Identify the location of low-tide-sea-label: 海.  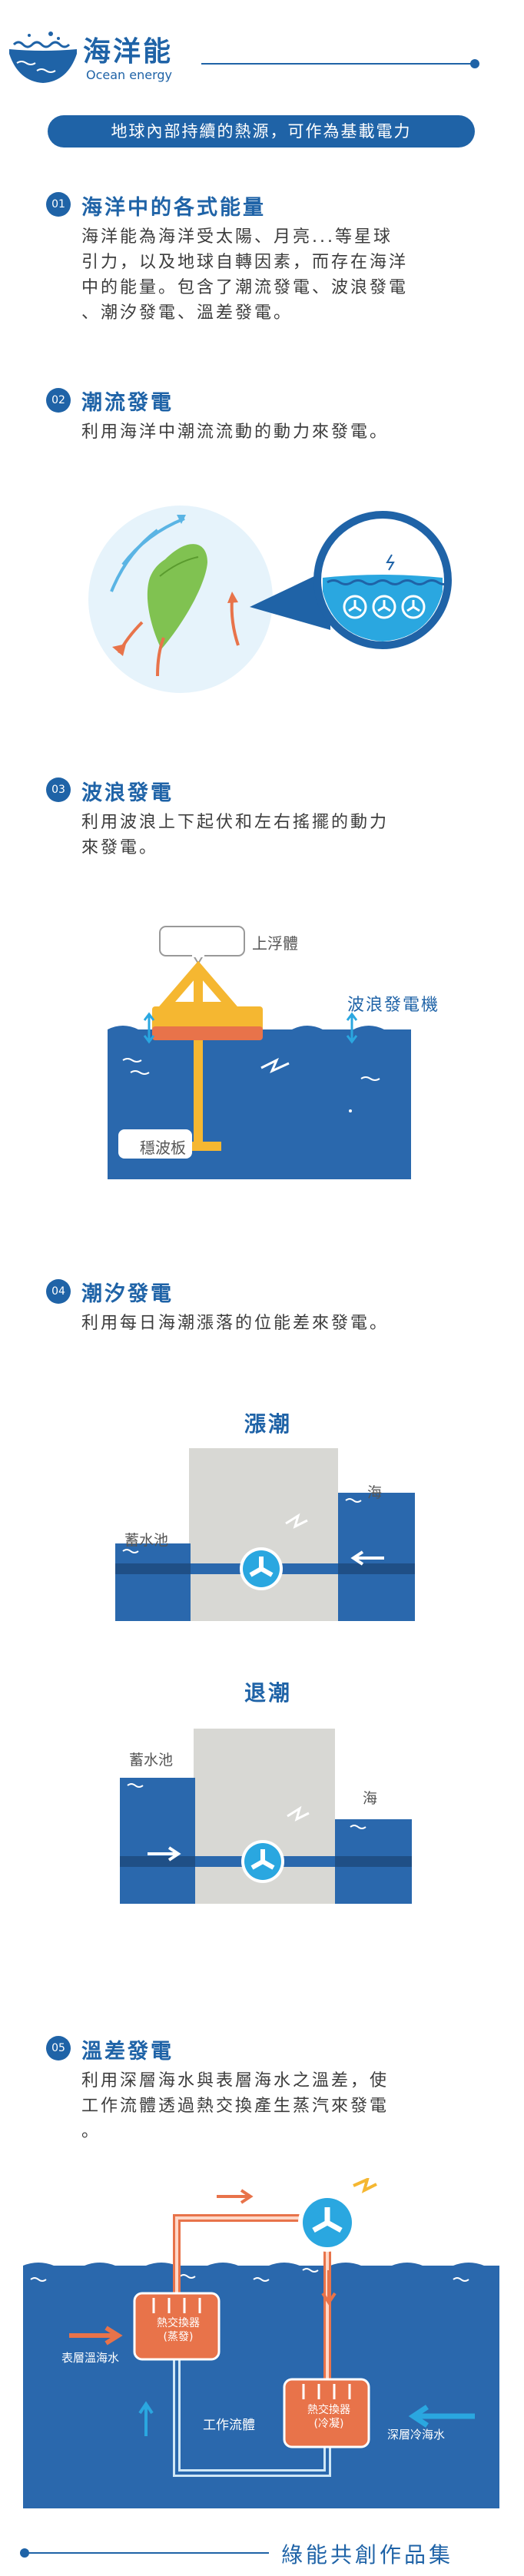
(370, 1798).